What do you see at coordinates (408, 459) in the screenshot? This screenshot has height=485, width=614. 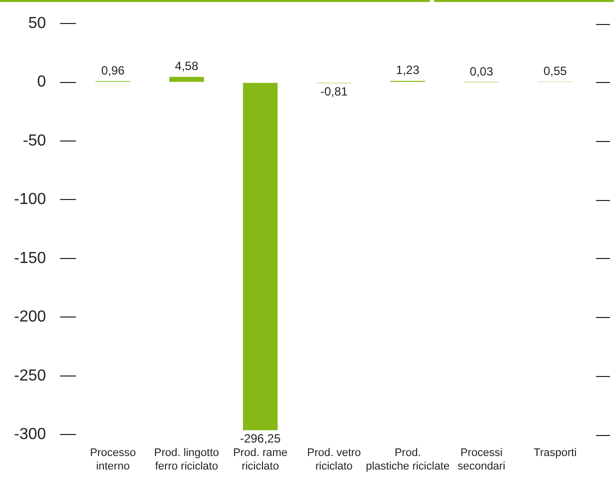 I see `x-tick-label: Prod. plastiche riciclate` at bounding box center [408, 459].